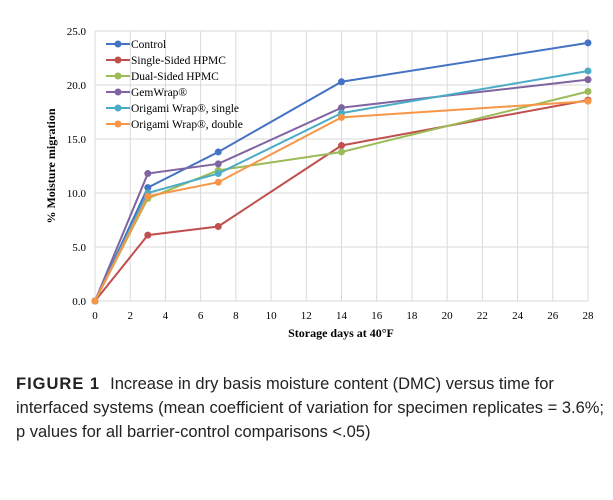 The image size is (613, 500). What do you see at coordinates (306, 316) in the screenshot?
I see `x-tick-label: 12` at bounding box center [306, 316].